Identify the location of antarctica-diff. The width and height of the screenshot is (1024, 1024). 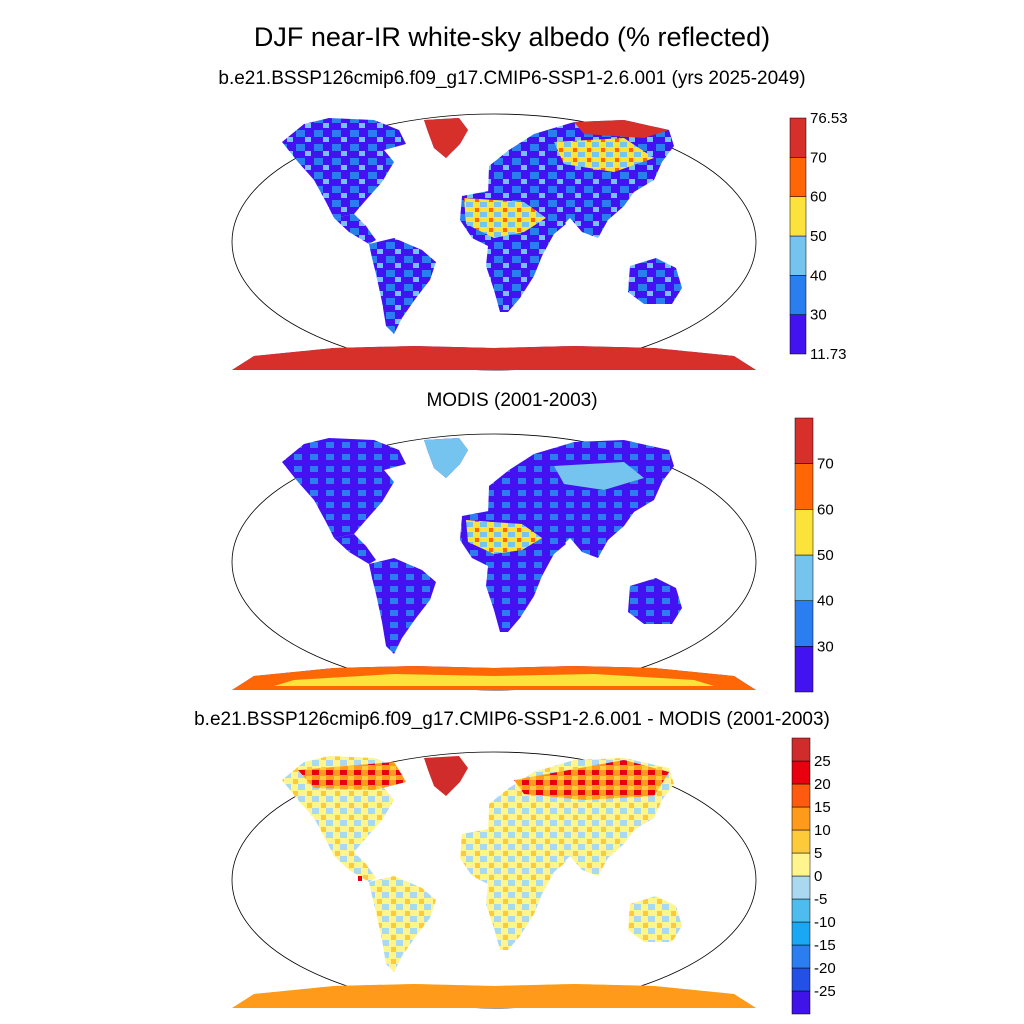
(494, 996).